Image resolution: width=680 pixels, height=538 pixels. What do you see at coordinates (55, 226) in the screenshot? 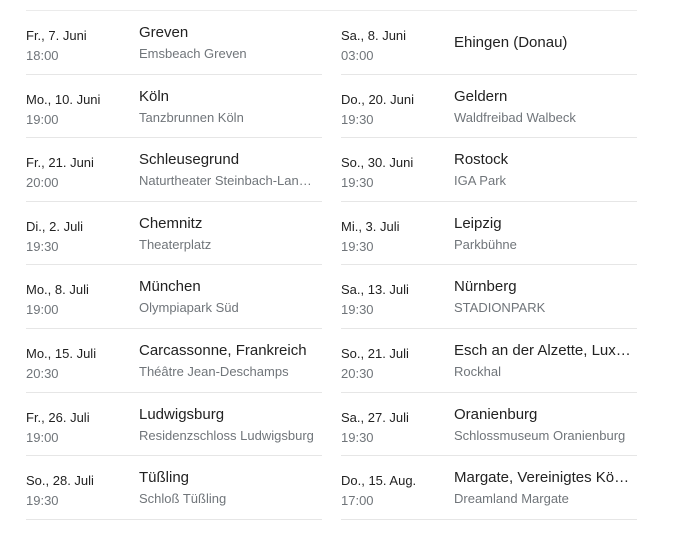
I see `event-date: Di., 2. Juli` at bounding box center [55, 226].